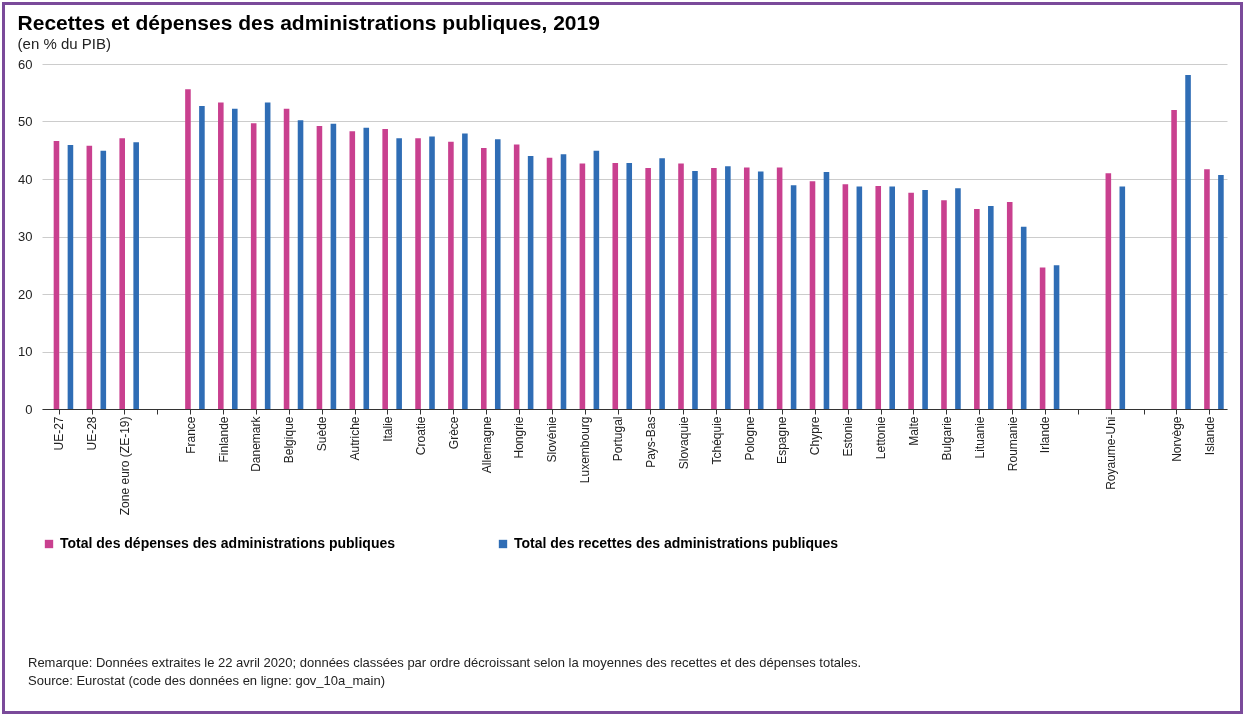 The height and width of the screenshot is (722, 1251). What do you see at coordinates (25, 236) in the screenshot?
I see `y-tick-label: 30` at bounding box center [25, 236].